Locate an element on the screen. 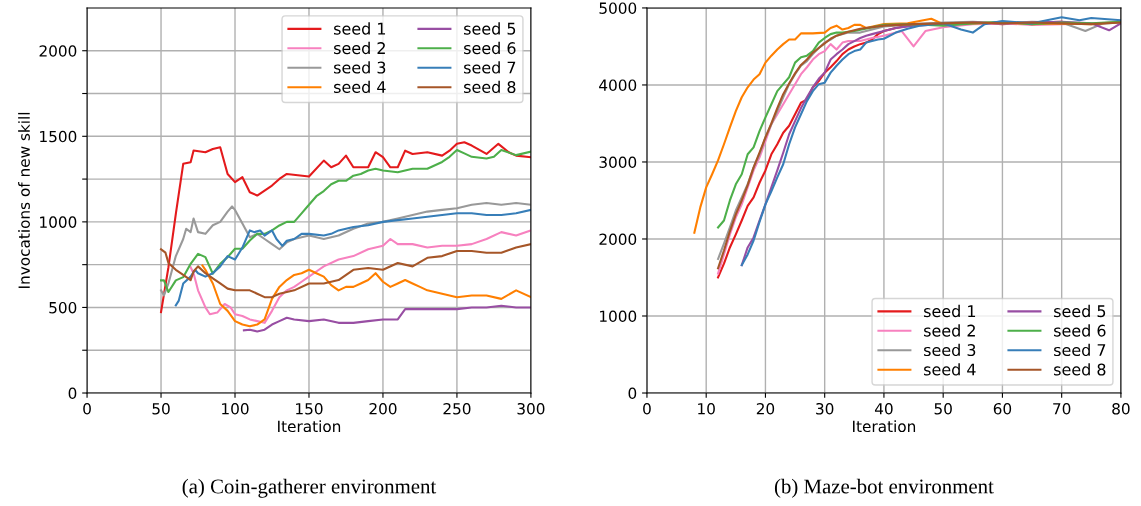  x-tick-label: 150 is located at coordinates (309, 409).